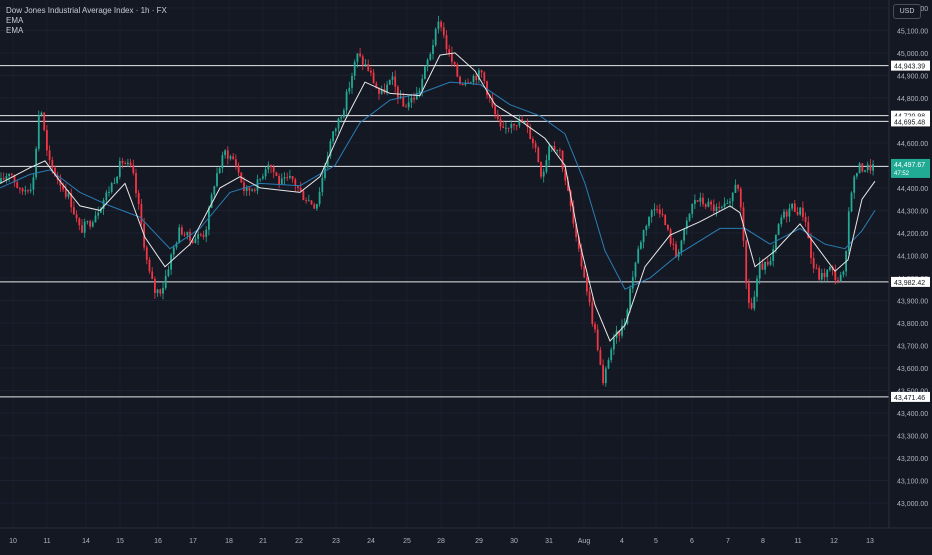 This screenshot has width=932, height=555. Describe the element at coordinates (907, 11) in the screenshot. I see `currency-button: USD` at that location.